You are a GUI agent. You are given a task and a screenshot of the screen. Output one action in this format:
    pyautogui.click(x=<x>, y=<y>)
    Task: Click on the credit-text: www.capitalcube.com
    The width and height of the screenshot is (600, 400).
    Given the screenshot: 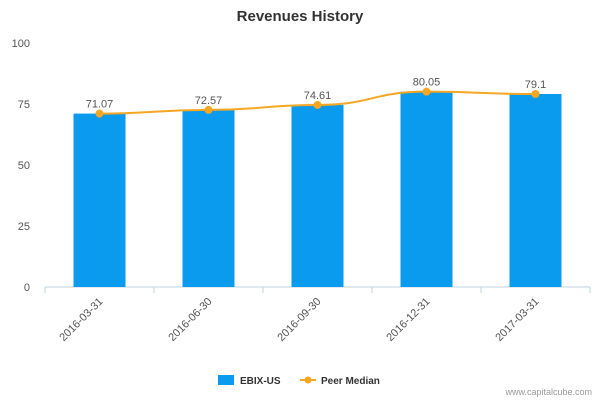 What is the action you would take?
    pyautogui.click(x=548, y=392)
    